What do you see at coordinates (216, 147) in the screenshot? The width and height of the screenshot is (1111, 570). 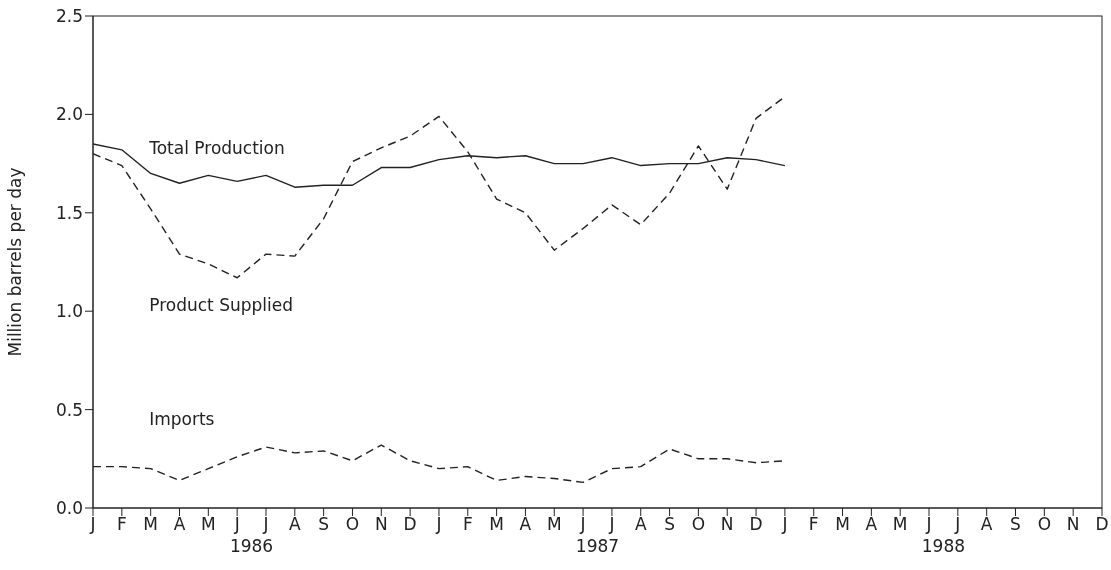 I see `series-label: Total Production` at bounding box center [216, 147].